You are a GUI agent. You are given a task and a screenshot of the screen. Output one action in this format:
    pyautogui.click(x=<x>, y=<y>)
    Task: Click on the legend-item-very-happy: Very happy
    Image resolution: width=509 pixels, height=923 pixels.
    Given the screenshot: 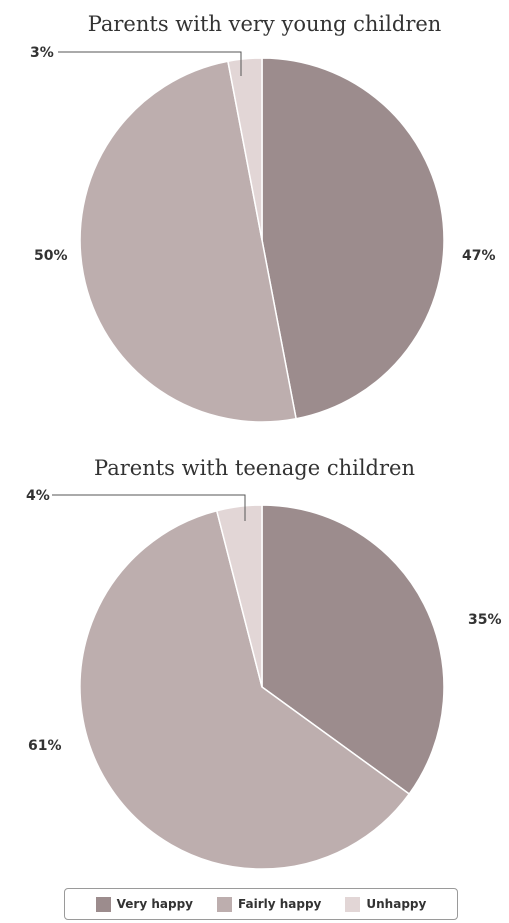 What is the action you would take?
    pyautogui.click(x=144, y=904)
    